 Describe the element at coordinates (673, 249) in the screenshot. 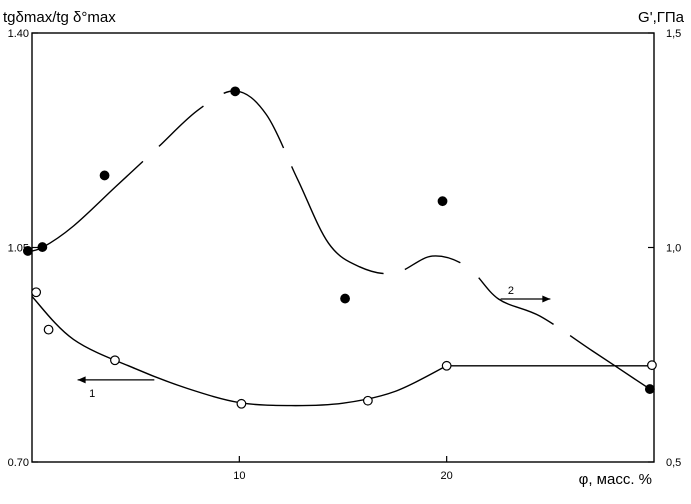

I see `right-tick-label: 1,0` at that location.